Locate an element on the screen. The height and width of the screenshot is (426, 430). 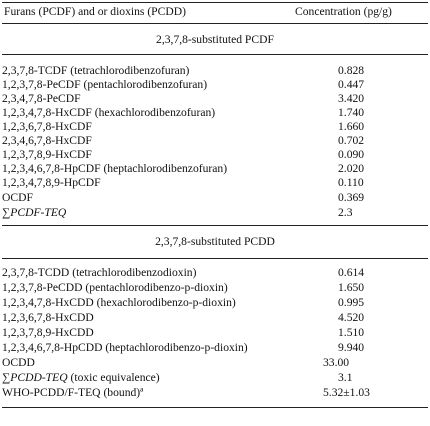
concentration-value: 0.995 is located at coordinates (351, 302).